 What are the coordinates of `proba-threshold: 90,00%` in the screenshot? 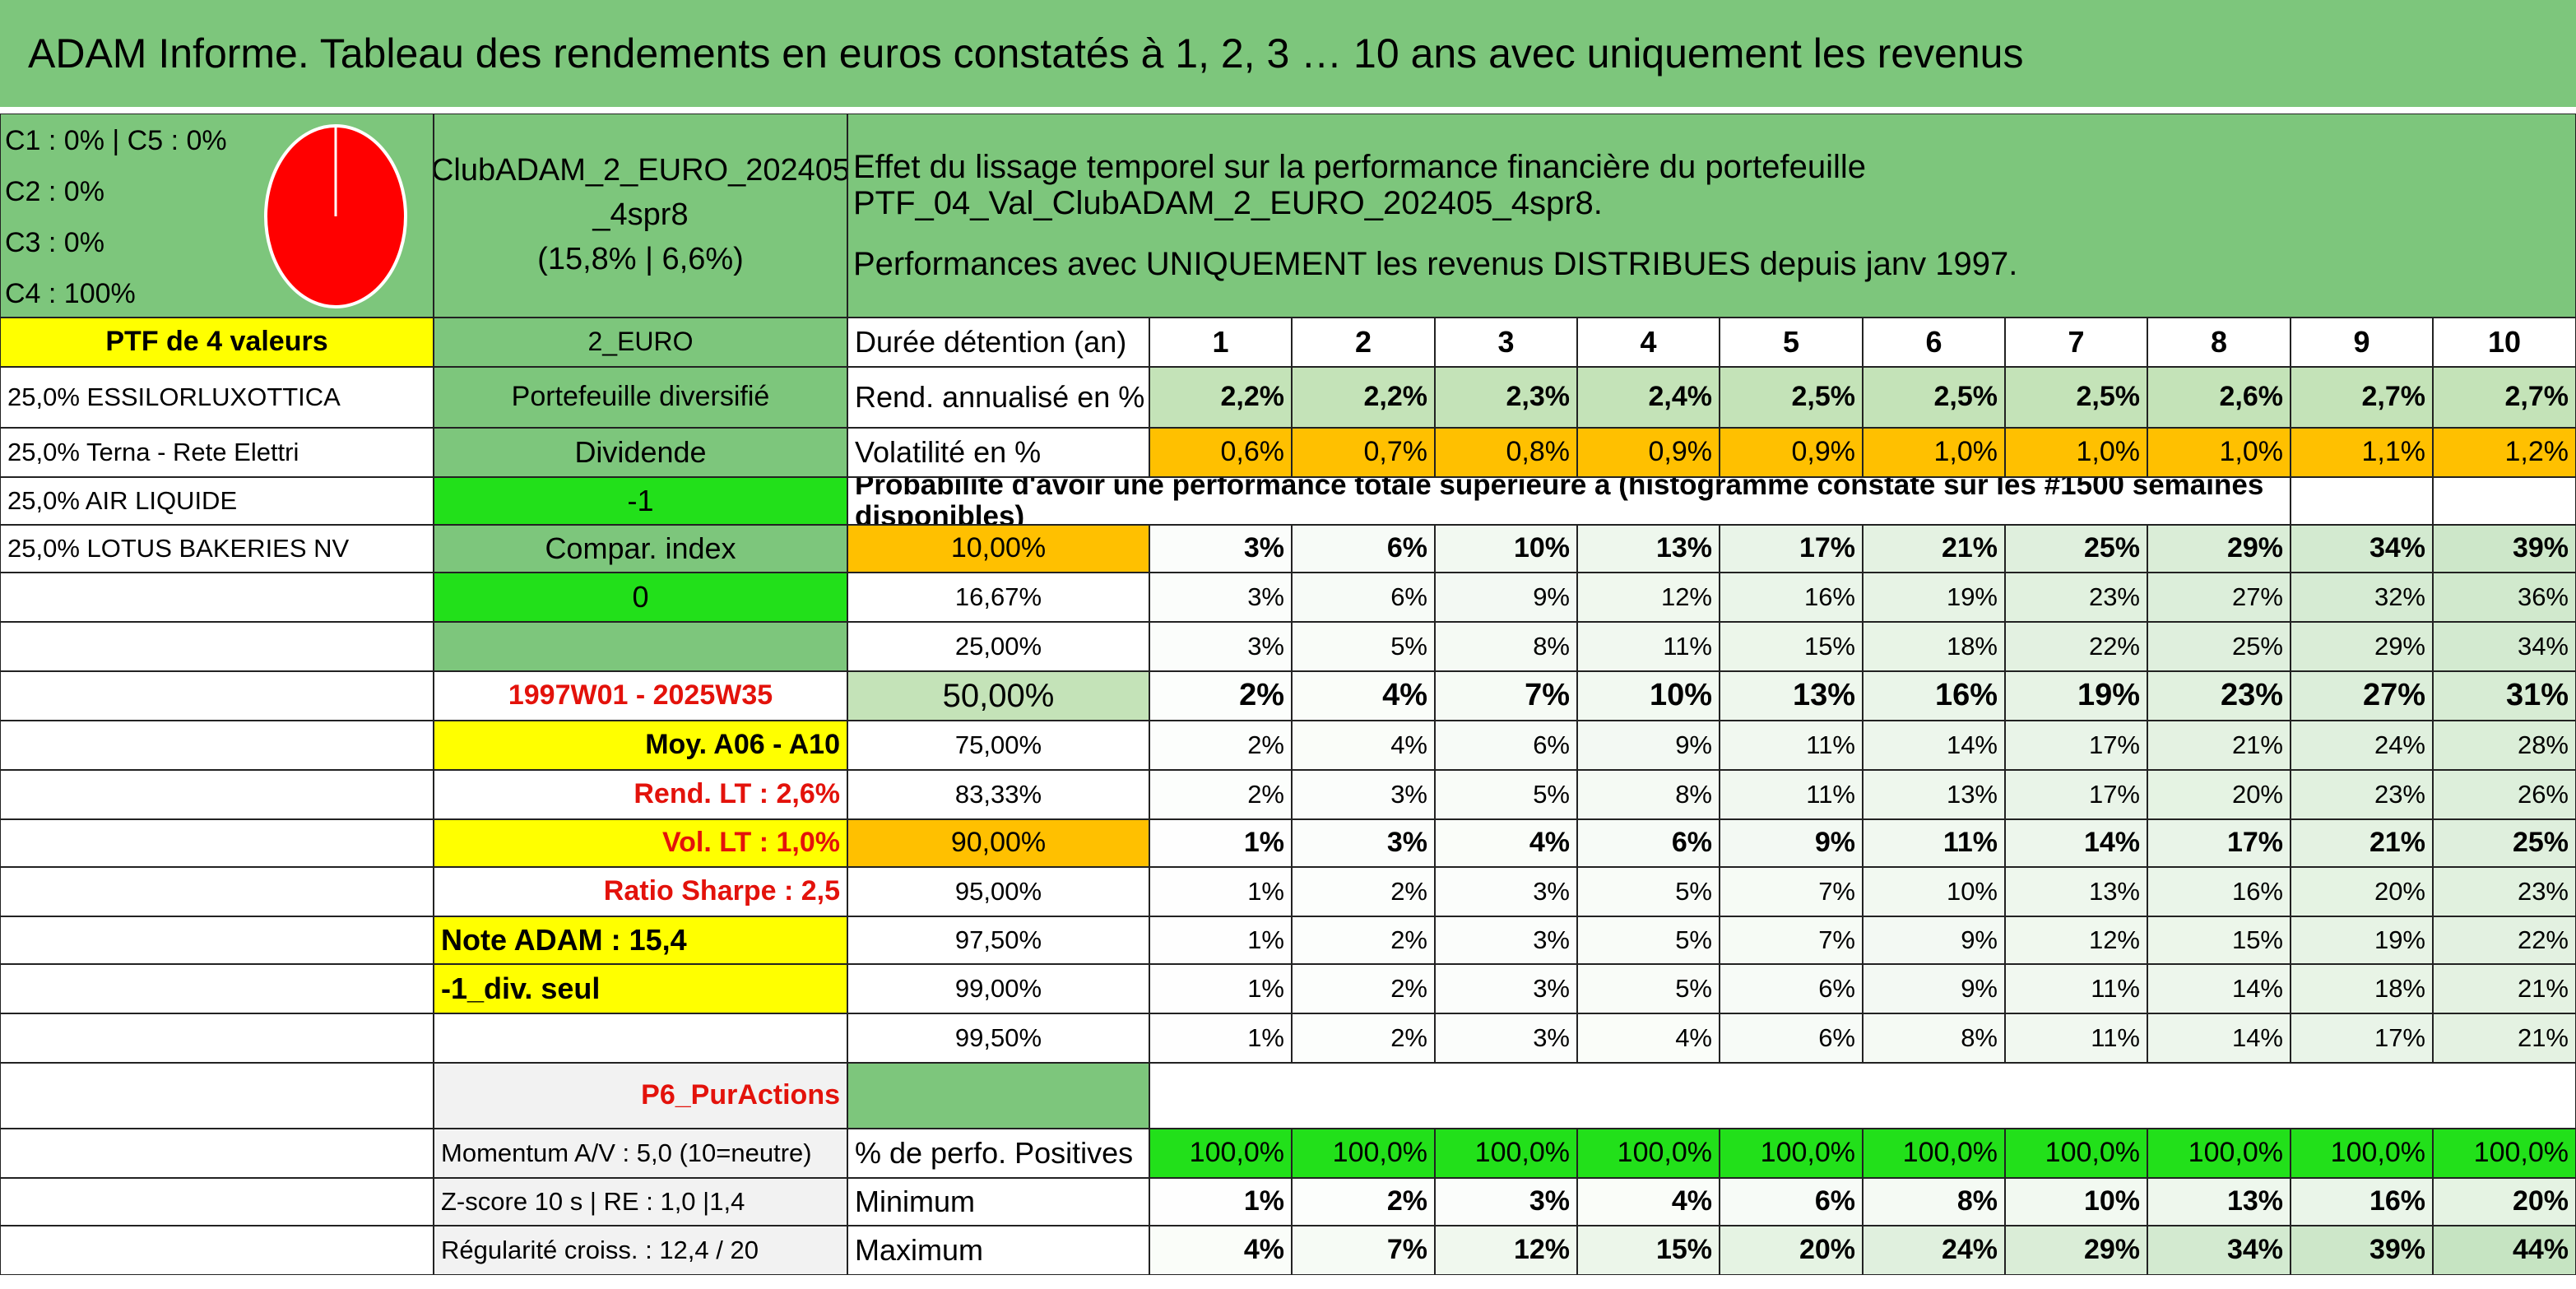 It's located at (998, 843).